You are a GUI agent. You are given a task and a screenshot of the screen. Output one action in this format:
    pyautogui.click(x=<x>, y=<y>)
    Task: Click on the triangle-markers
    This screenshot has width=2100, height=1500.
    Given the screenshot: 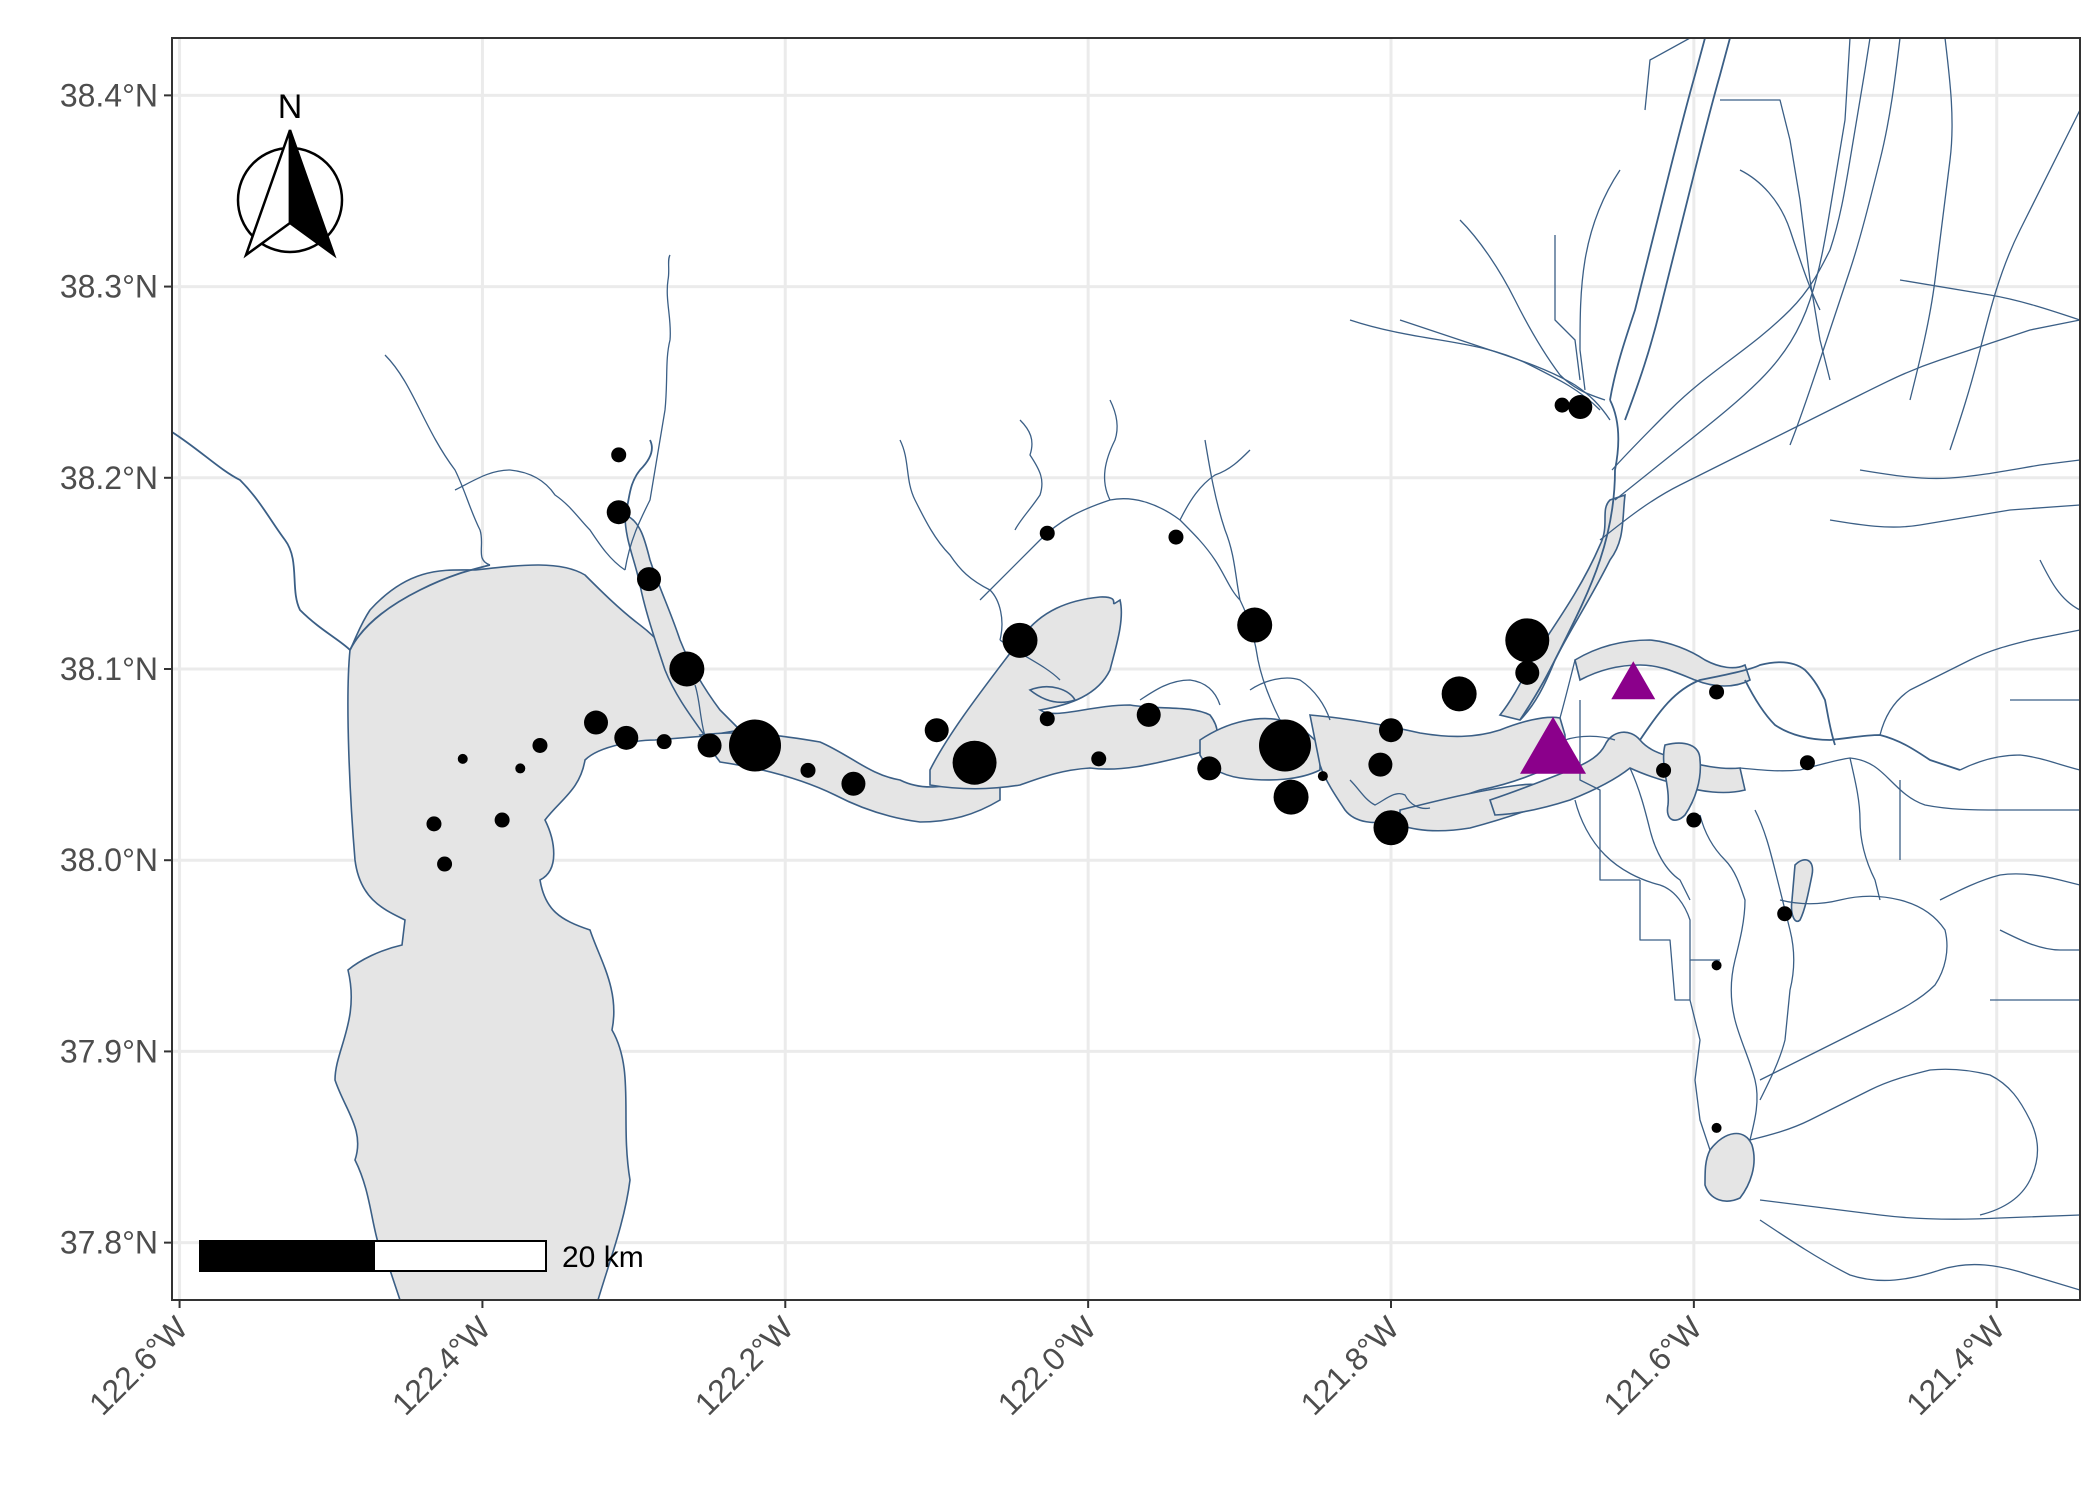 What is the action you would take?
    pyautogui.click(x=1588, y=717)
    